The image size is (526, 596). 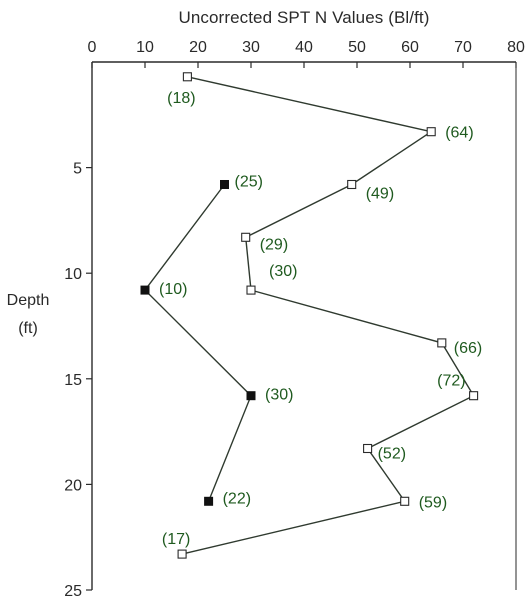 What do you see at coordinates (459, 133) in the screenshot?
I see `data-label: (64)` at bounding box center [459, 133].